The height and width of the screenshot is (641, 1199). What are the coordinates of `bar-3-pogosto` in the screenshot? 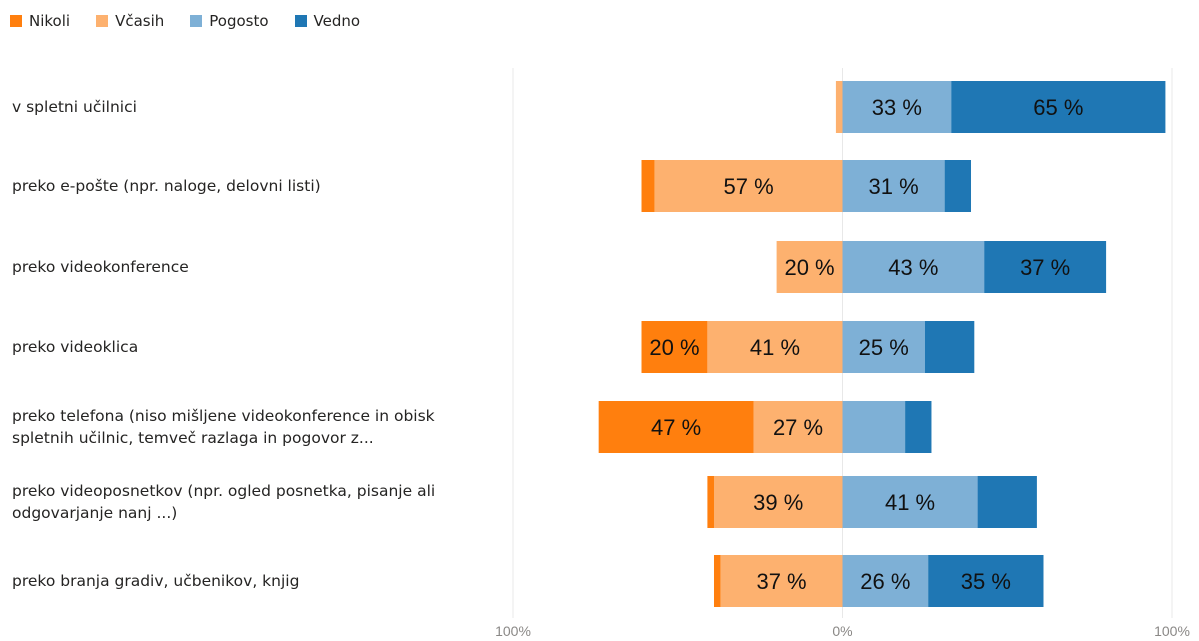 It's located at (883, 347).